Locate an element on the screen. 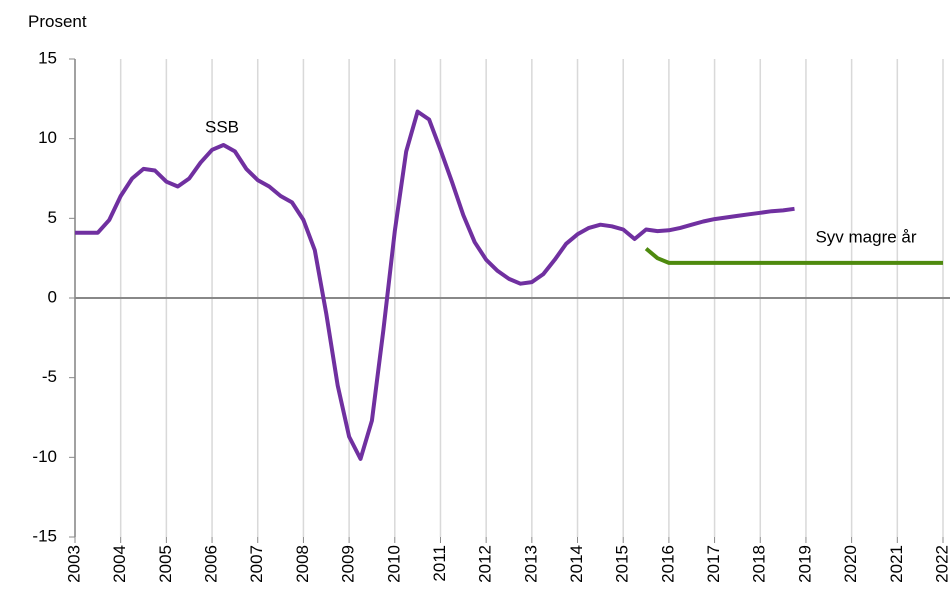  x-tick-label: 2022 is located at coordinates (941, 564).